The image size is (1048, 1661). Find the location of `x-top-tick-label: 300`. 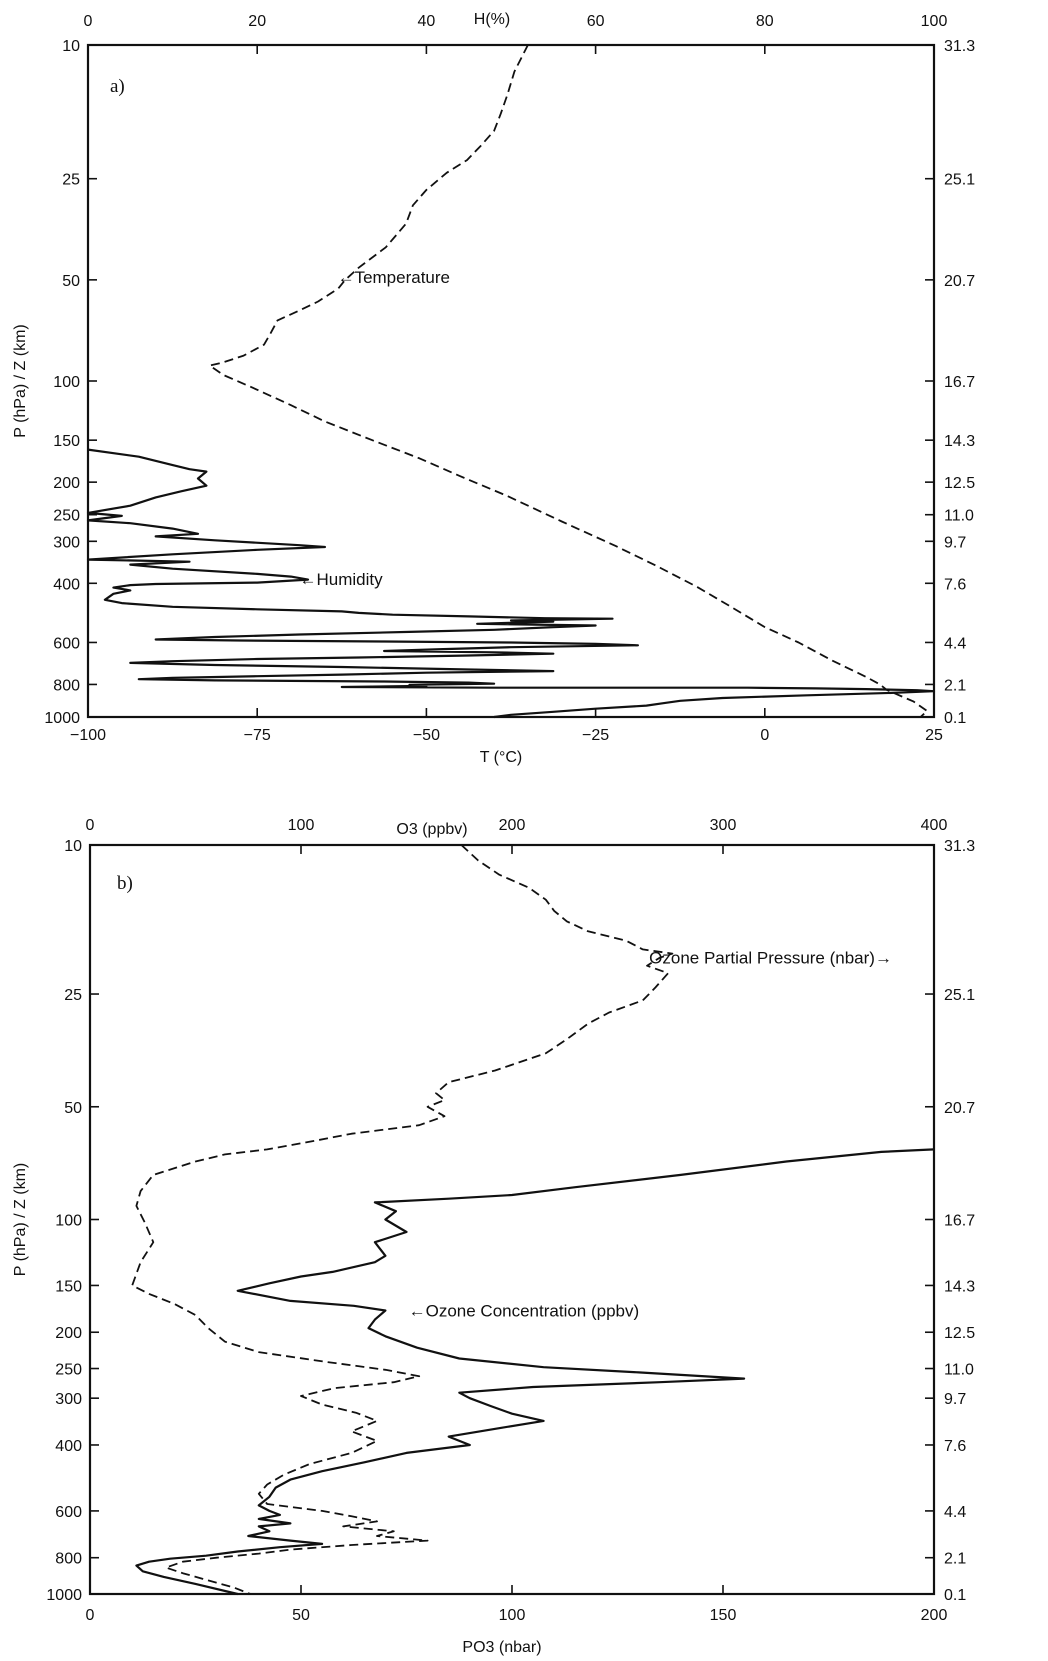

x-top-tick-label: 300 is located at coordinates (723, 825).